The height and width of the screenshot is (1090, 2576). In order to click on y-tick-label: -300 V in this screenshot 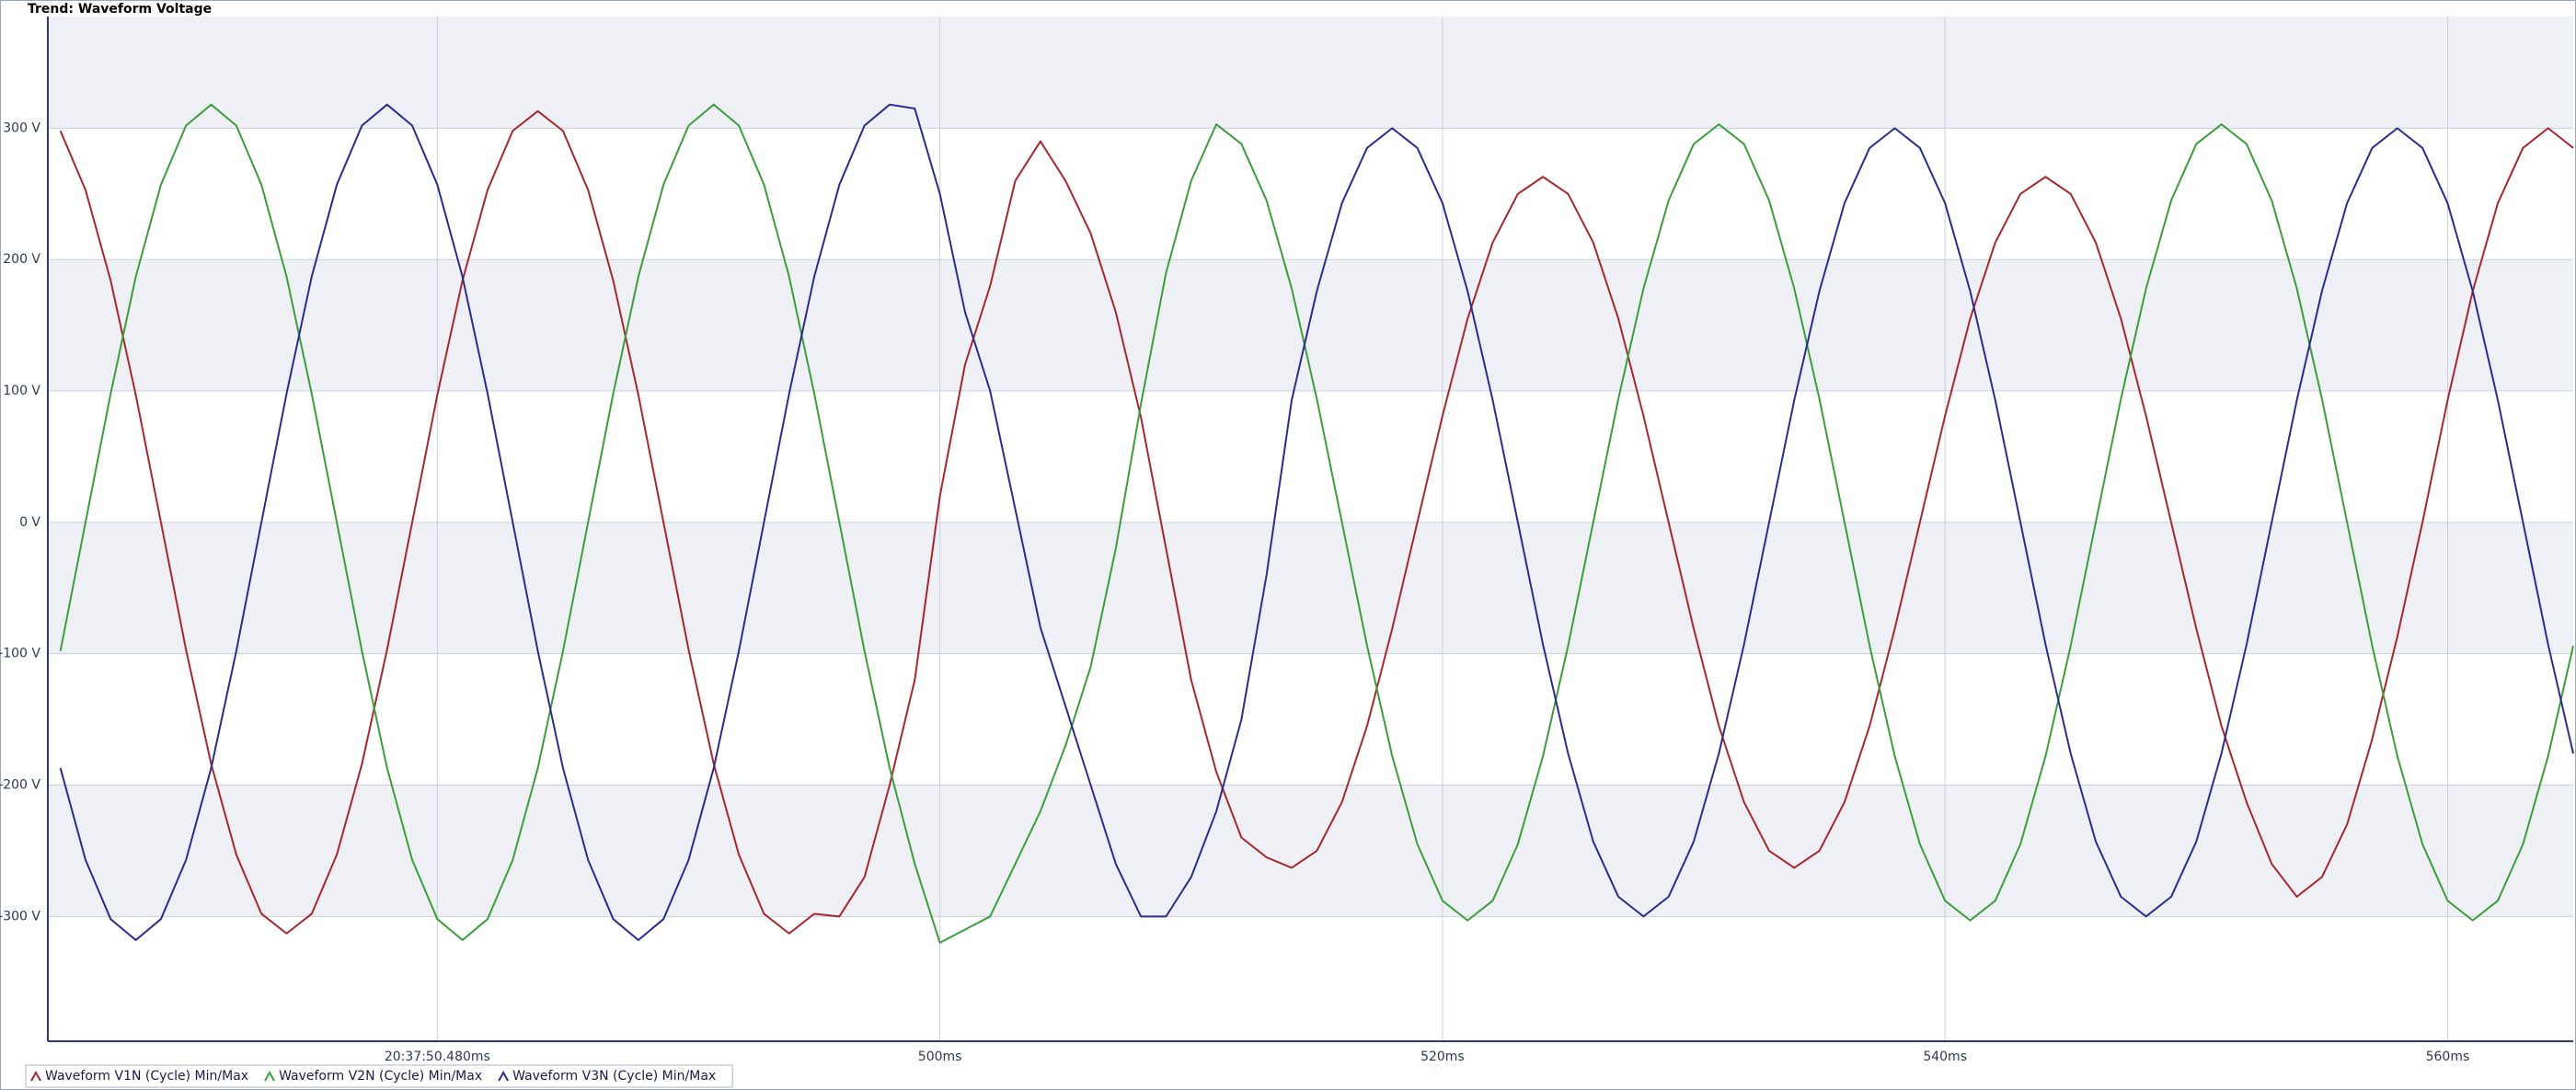, I will do `click(20, 916)`.